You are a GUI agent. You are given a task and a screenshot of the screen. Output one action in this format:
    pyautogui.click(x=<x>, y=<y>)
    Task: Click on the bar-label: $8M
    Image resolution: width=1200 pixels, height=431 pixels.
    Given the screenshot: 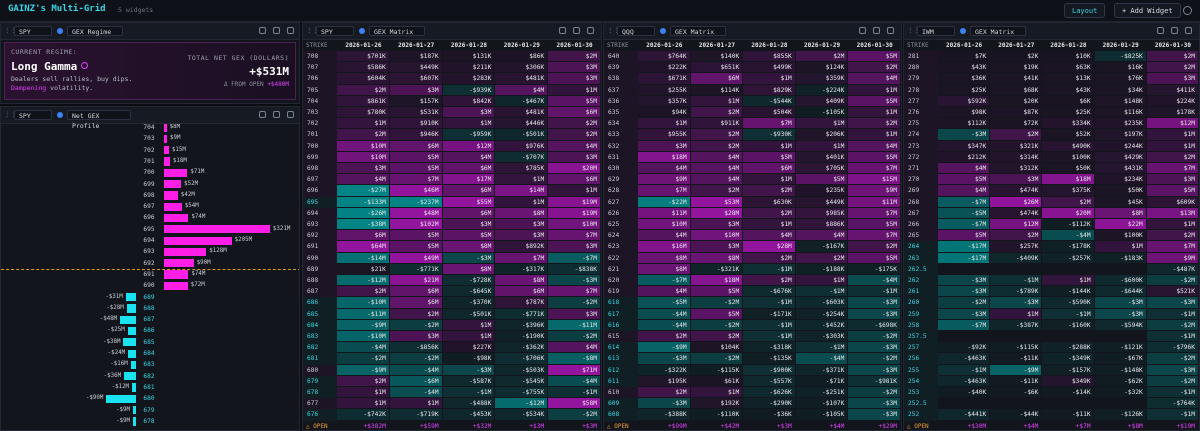 What is the action you would take?
    pyautogui.click(x=175, y=127)
    